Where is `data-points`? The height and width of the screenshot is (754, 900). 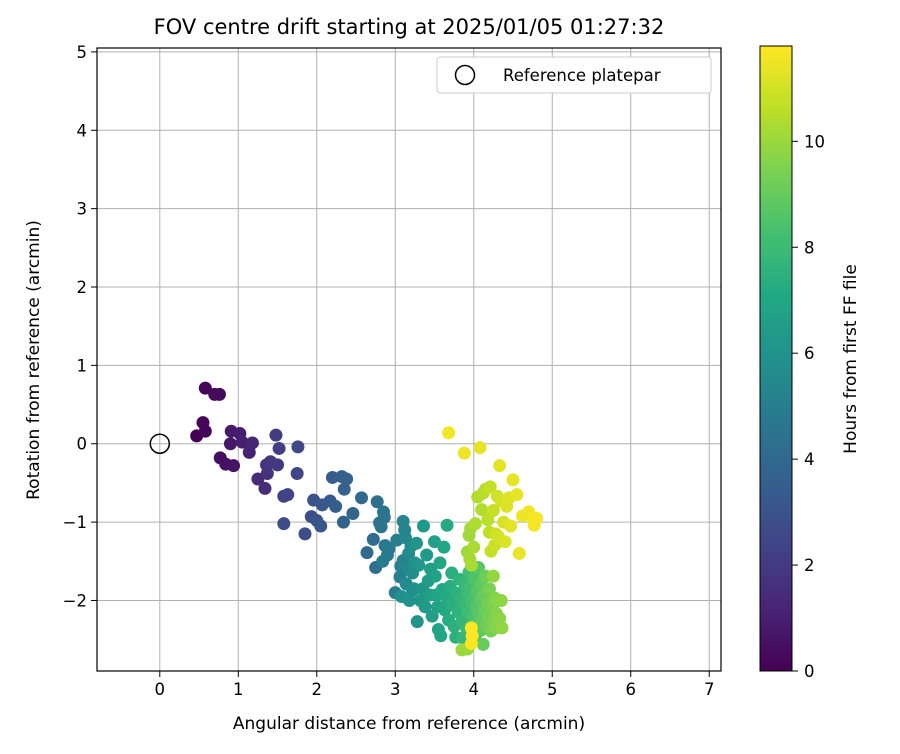
data-points is located at coordinates (367, 519).